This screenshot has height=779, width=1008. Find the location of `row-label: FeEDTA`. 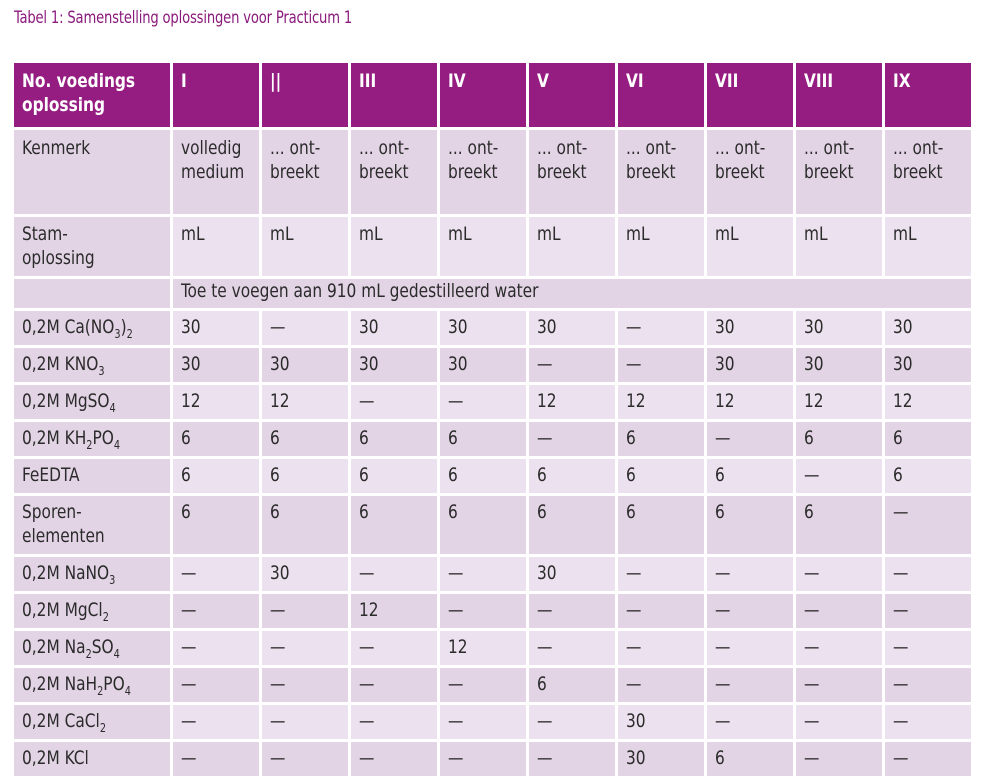

row-label: FeEDTA is located at coordinates (92, 476).